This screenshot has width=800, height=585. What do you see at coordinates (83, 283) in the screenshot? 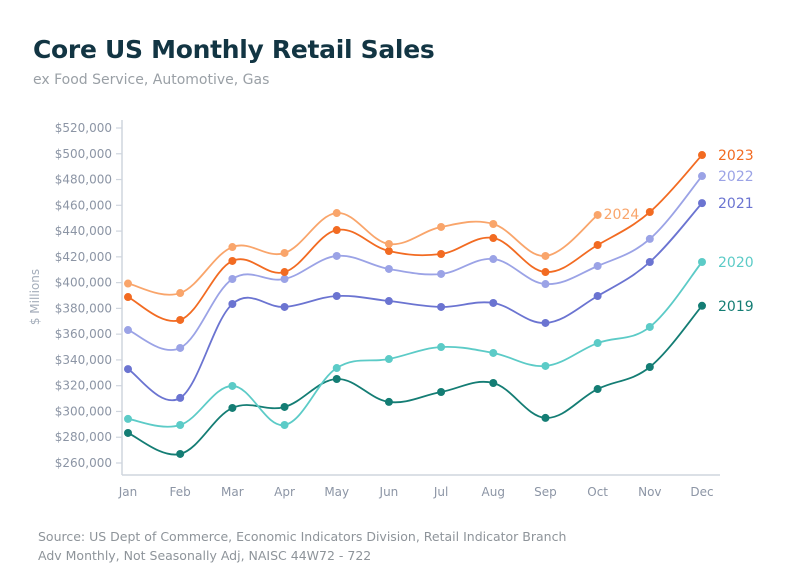
I see `y-tick-label: $400,000` at bounding box center [83, 283].